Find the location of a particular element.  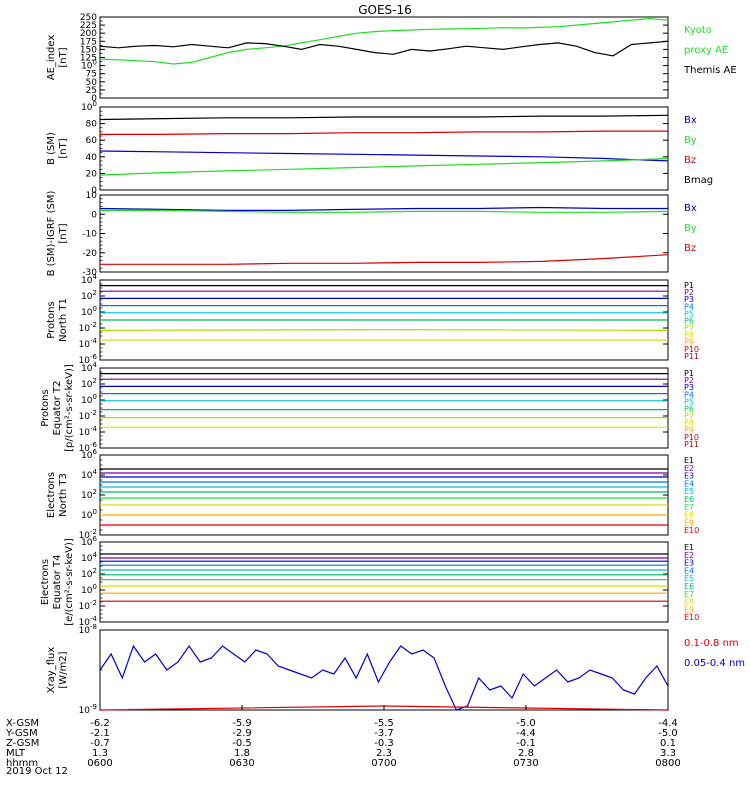

x-row-value: -6.2 is located at coordinates (100, 723).